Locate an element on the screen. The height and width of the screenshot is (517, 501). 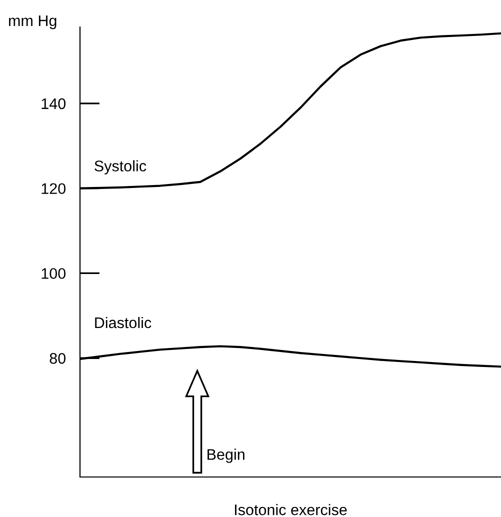
y-tick-label: 100 is located at coordinates (54, 273).